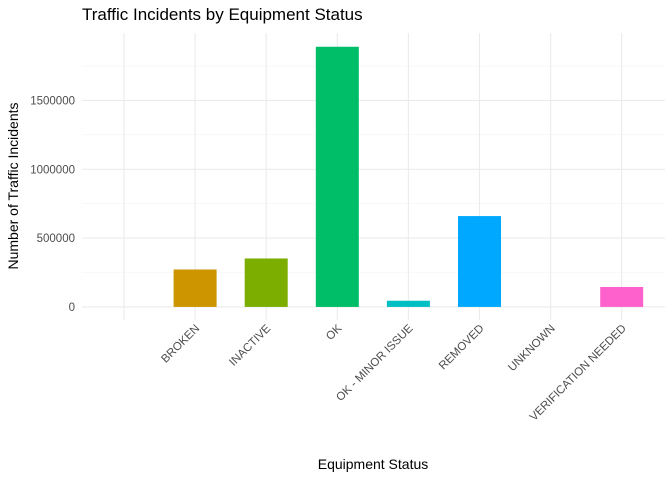 This screenshot has height=480, width=672. I want to click on y-tick-label: 1000000, so click(52, 170).